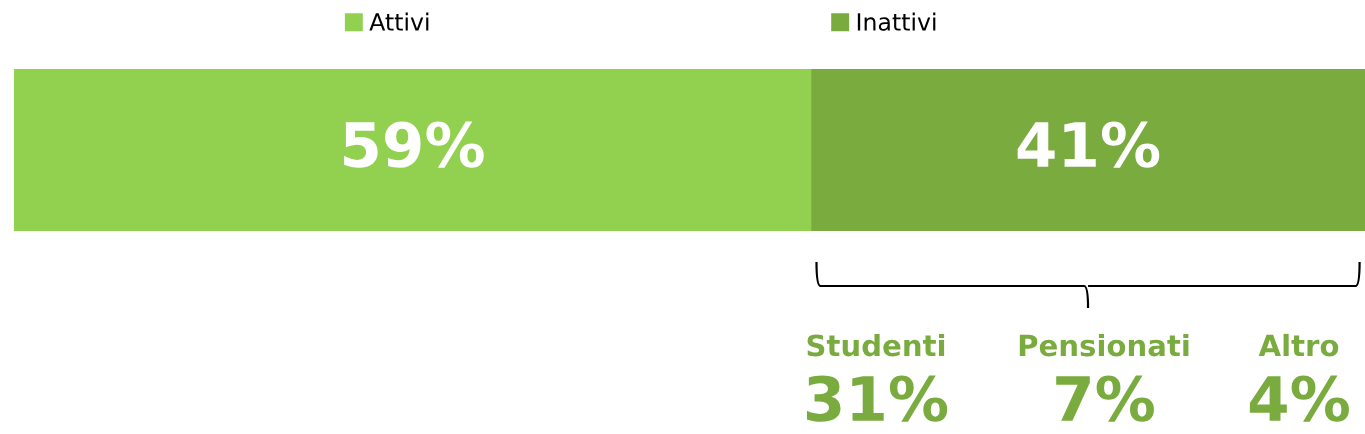 The width and height of the screenshot is (1365, 434). I want to click on text: 4%, so click(1299, 398).